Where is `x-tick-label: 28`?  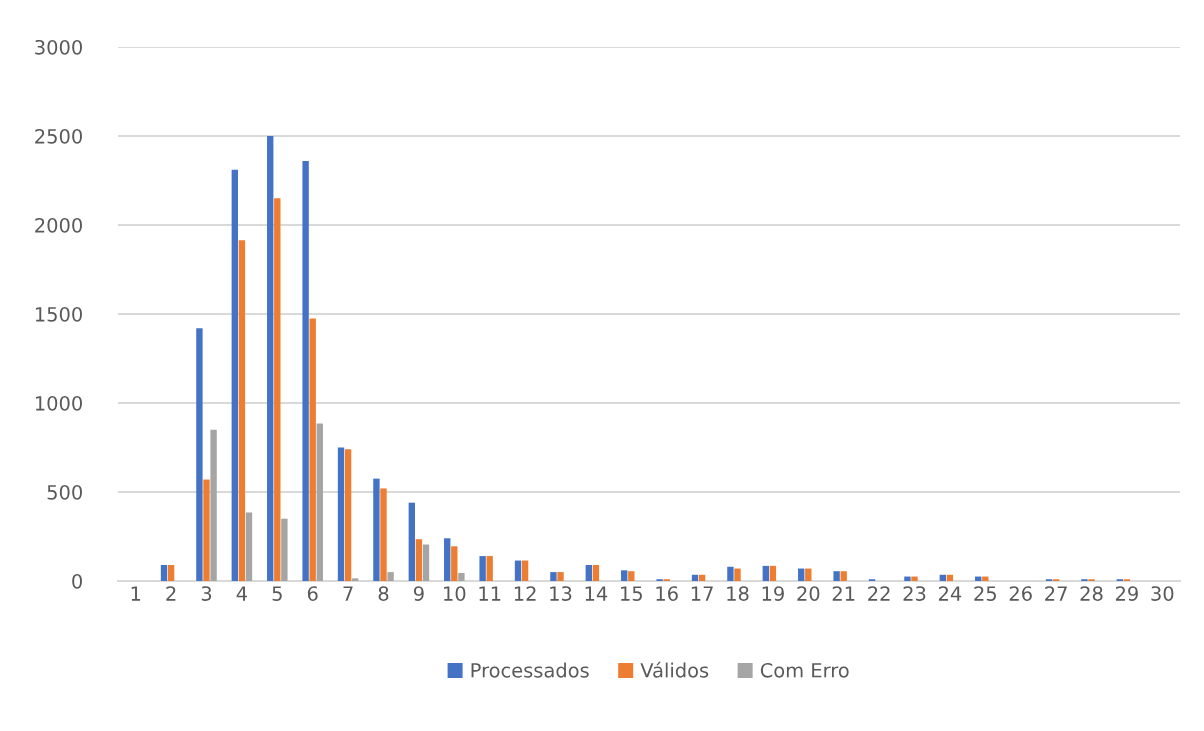
x-tick-label: 28 is located at coordinates (1091, 593).